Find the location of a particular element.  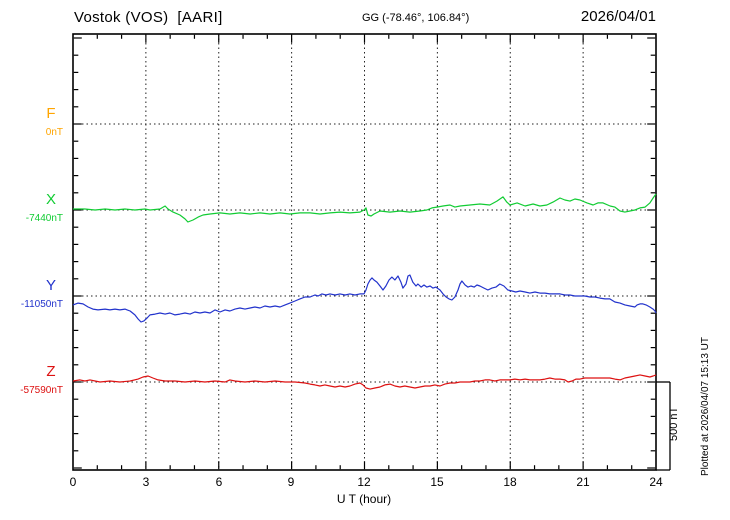

component-label-X: X is located at coordinates (50, 199).